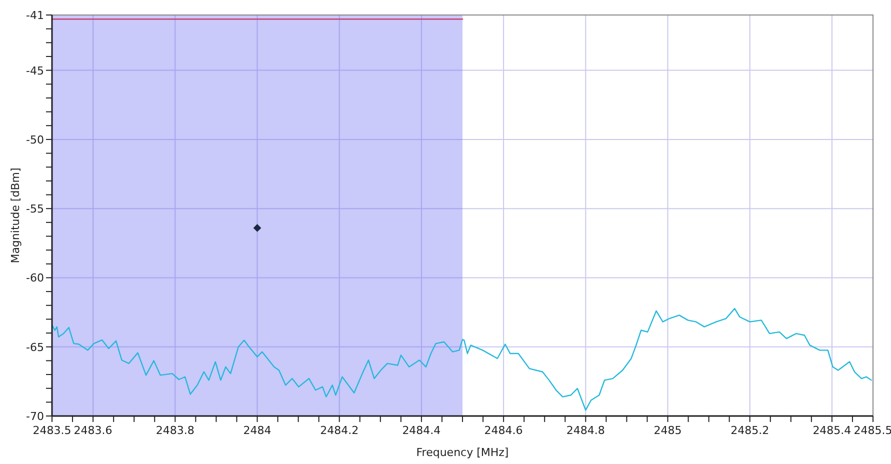 This screenshot has width=891, height=464. Describe the element at coordinates (503, 430) in the screenshot. I see `x-tick-label: 2484.6` at that location.